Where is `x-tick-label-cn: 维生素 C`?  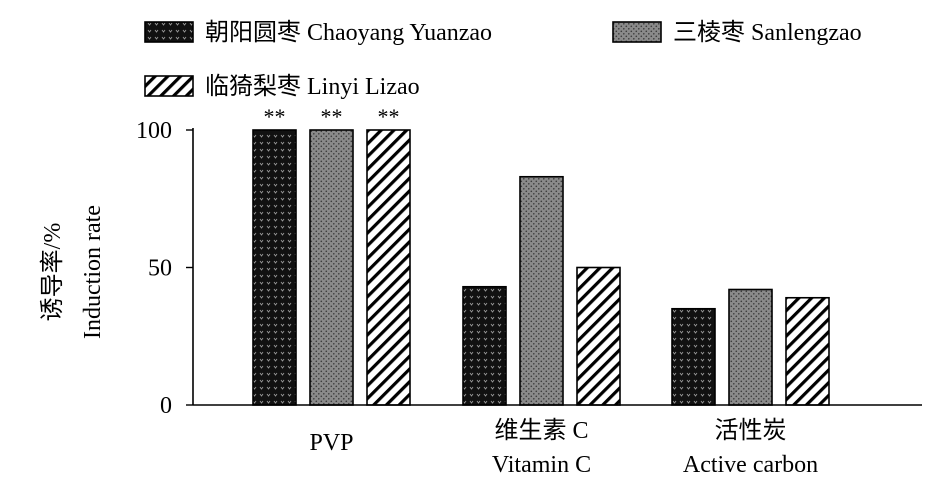
x-tick-label-cn: 维生素 C is located at coordinates (541, 430).